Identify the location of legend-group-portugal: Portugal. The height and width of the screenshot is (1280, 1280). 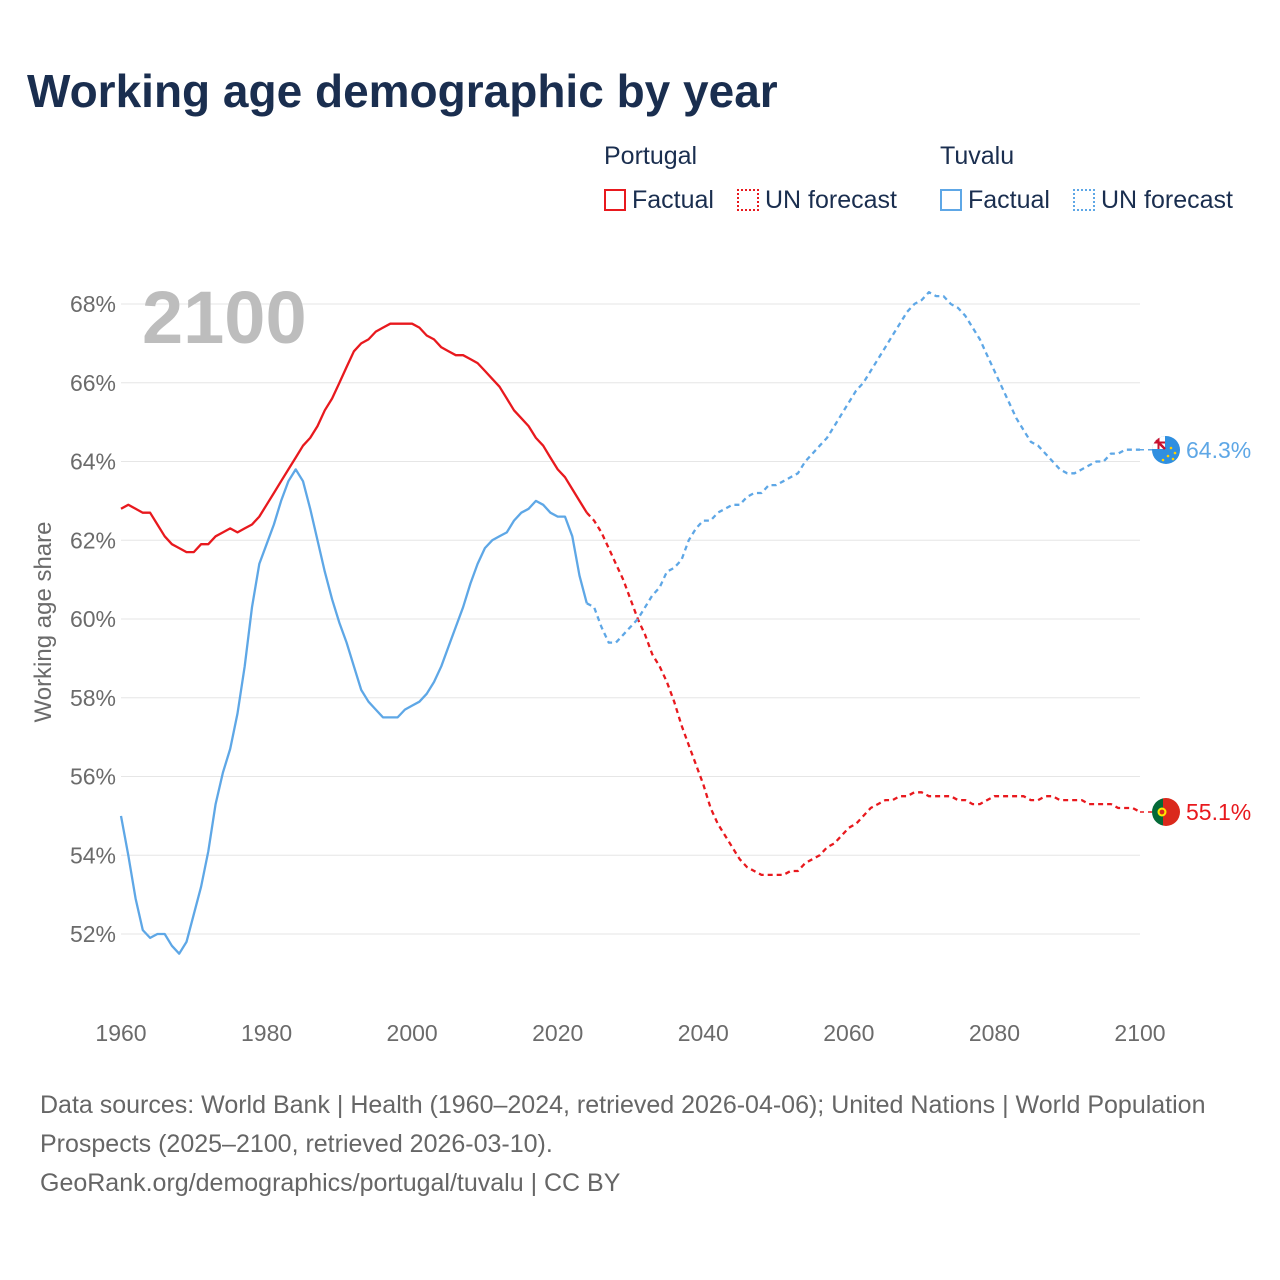
(651, 156).